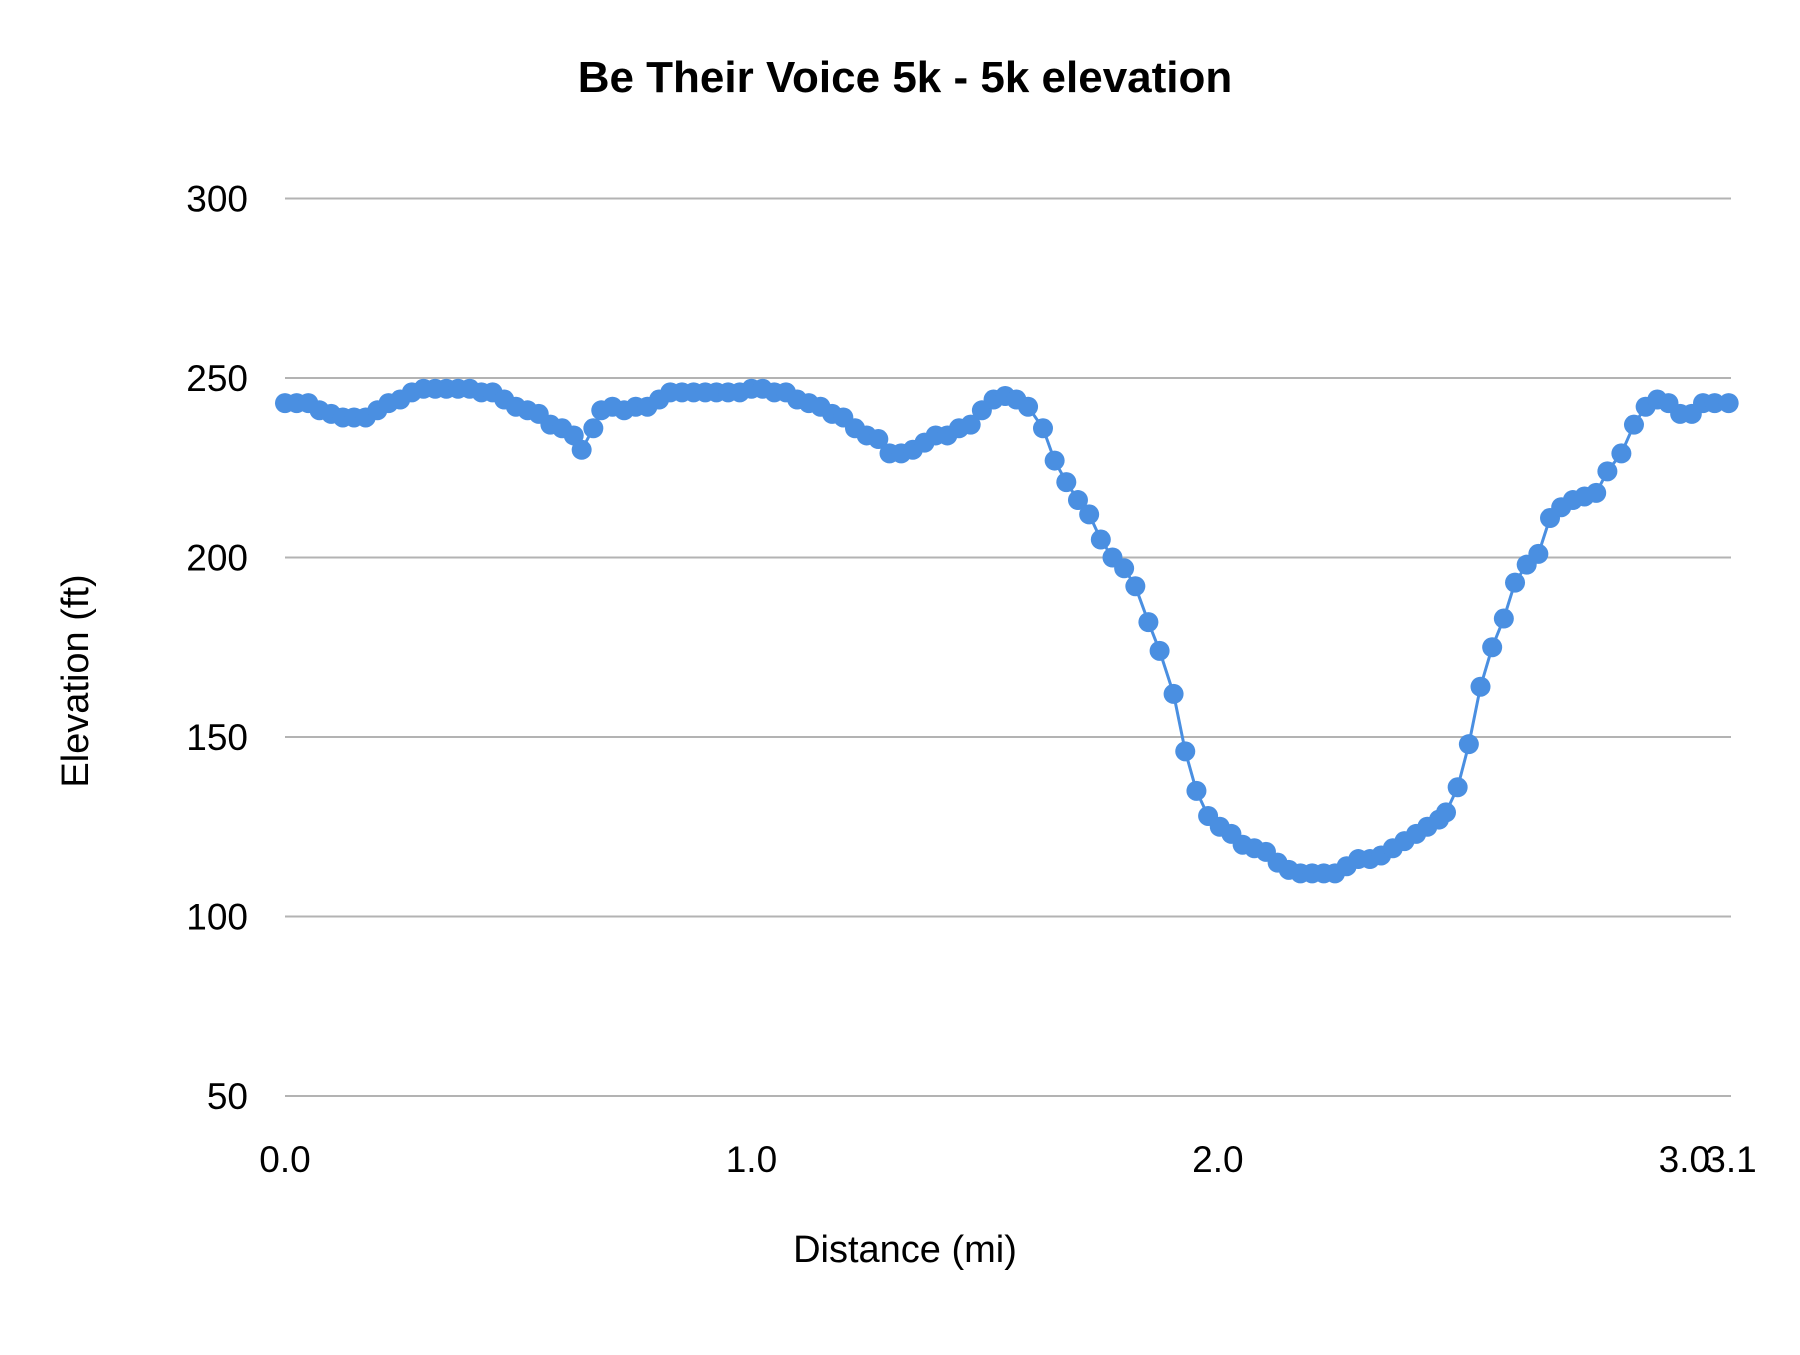 The image size is (1800, 1355). Describe the element at coordinates (905, 1250) in the screenshot. I see `x-axis-title: Distance (mi)` at that location.